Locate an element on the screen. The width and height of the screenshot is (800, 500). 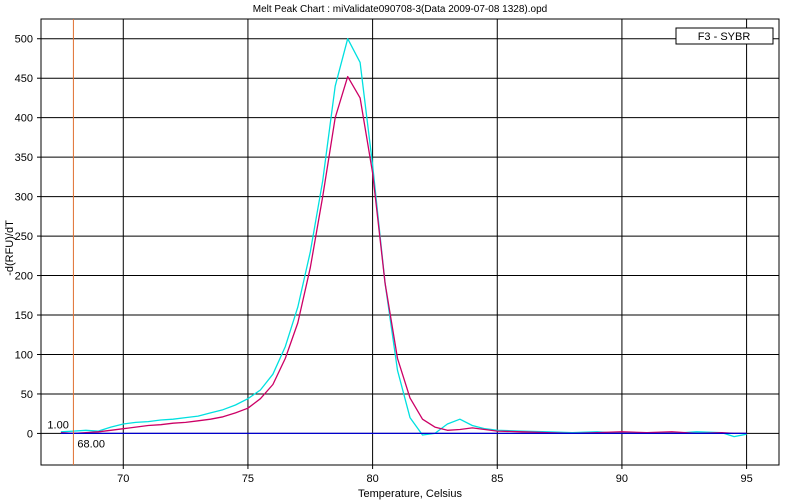
x-tick-label: 80 is located at coordinates (372, 479).